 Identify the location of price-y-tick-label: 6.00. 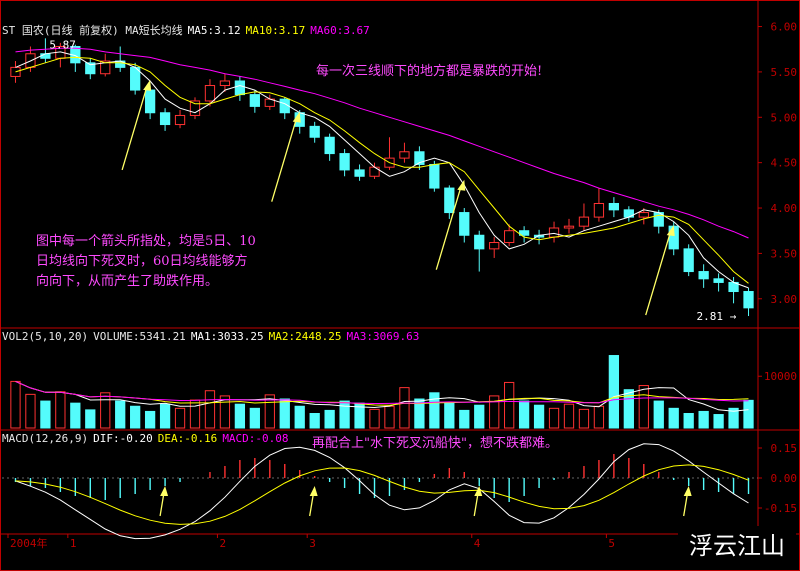
(784, 27).